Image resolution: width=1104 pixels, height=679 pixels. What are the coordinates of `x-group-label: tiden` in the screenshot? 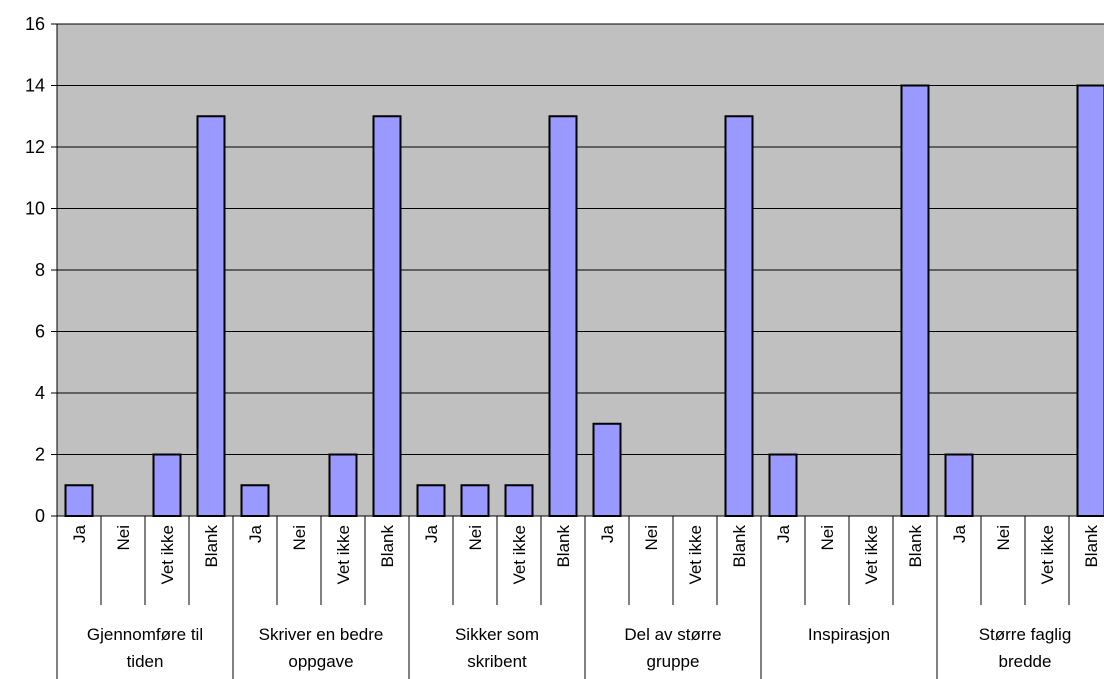 It's located at (145, 661).